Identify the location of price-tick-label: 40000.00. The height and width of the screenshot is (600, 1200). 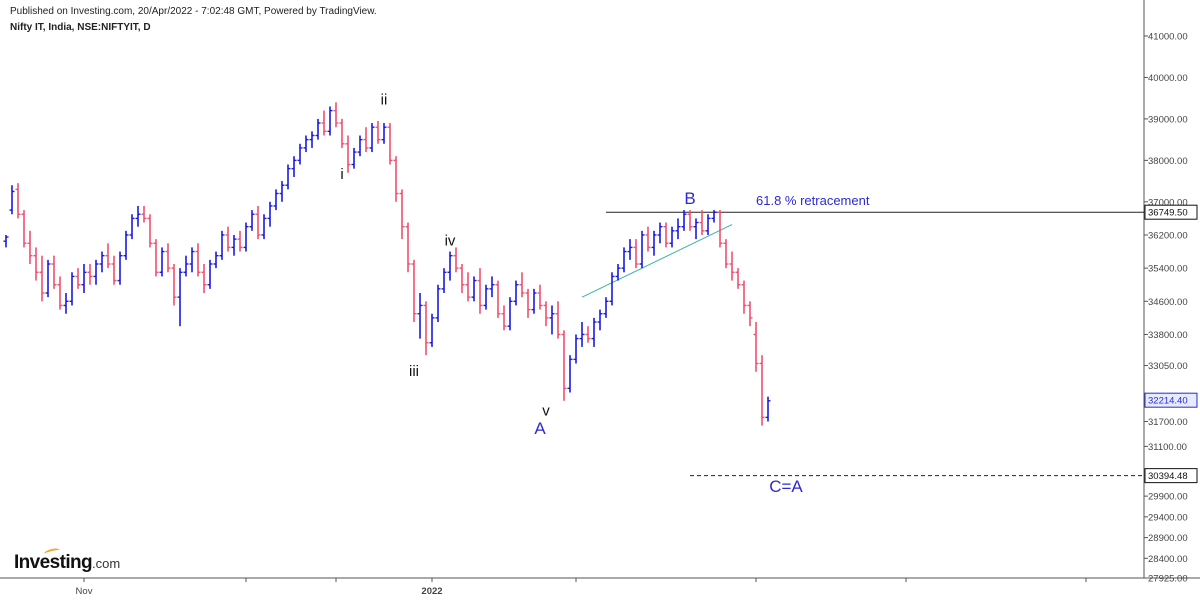
(1168, 78).